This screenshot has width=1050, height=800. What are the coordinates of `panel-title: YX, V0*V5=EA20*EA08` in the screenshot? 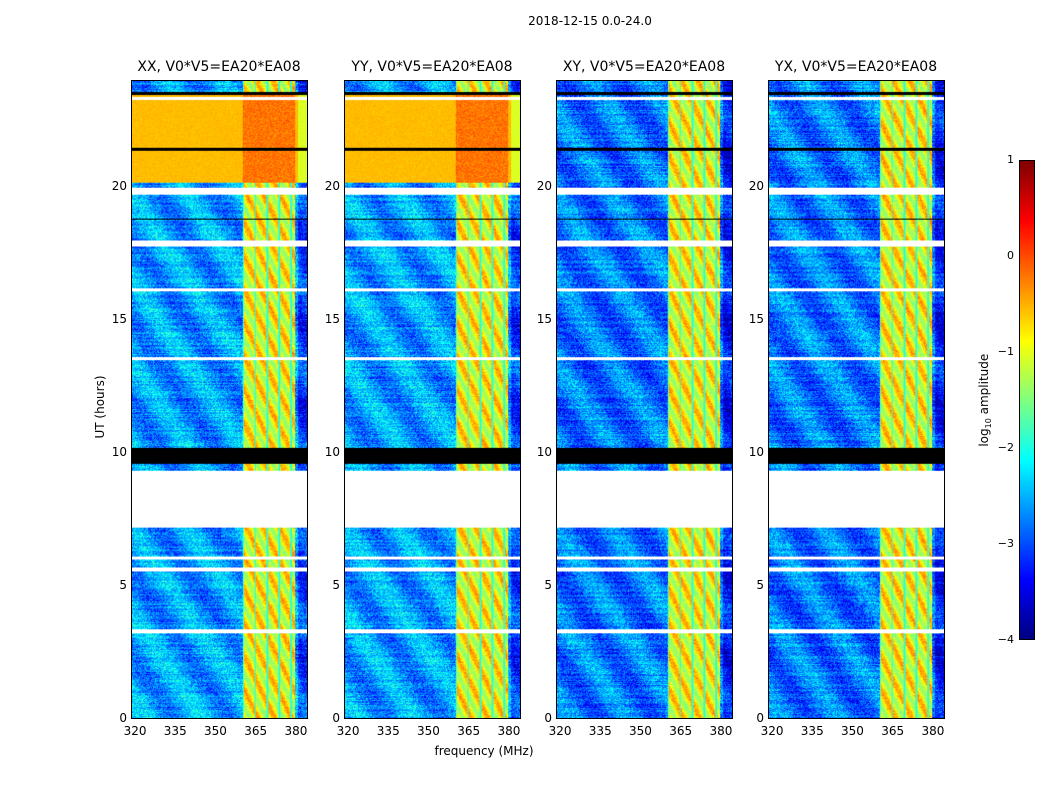 It's located at (856, 67).